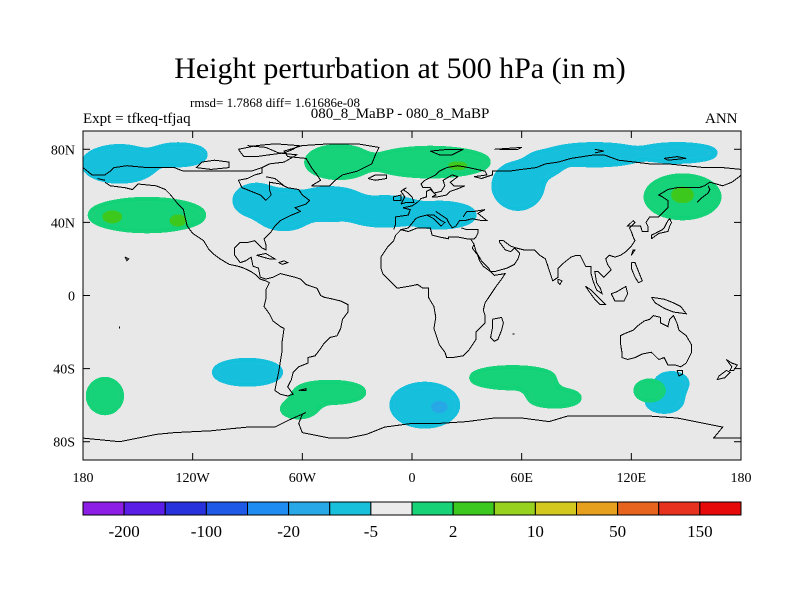 The width and height of the screenshot is (800, 600). I want to click on colorbar: -200 -100 -20 -5 2 10 50 150, so click(412, 521).